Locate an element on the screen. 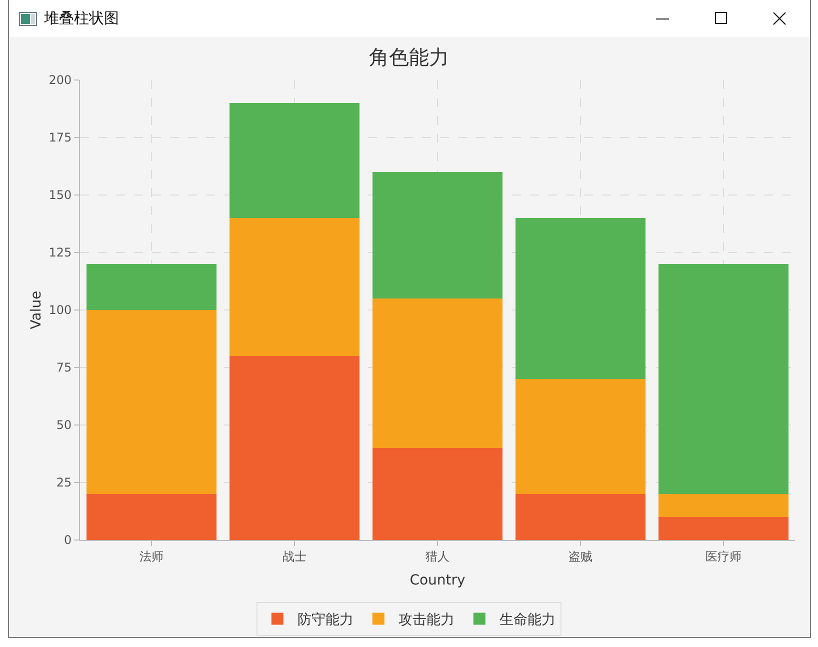  y-tick-label: 25 is located at coordinates (64, 483).